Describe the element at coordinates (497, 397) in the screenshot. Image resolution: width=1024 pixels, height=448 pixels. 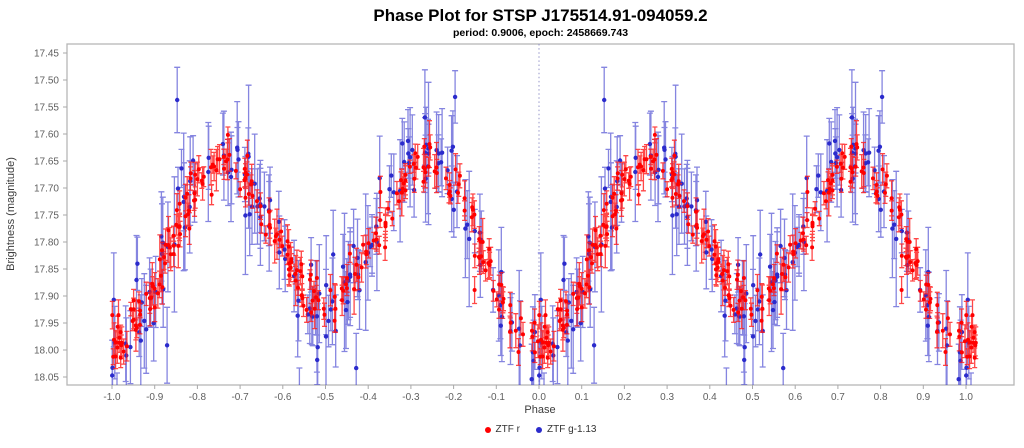
I see `x-tick-label: -0.1` at that location.